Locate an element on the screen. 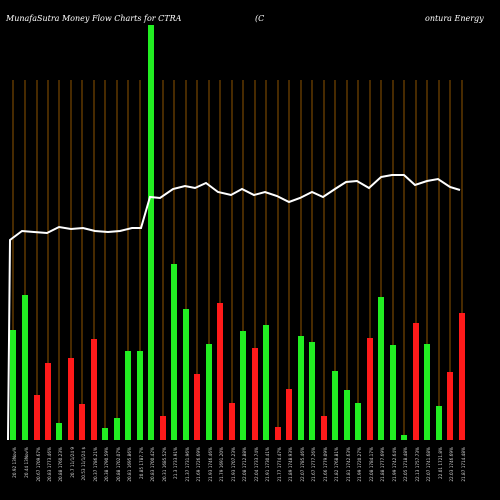  chart-title-company: ontura Energy is located at coordinates (454, 18).